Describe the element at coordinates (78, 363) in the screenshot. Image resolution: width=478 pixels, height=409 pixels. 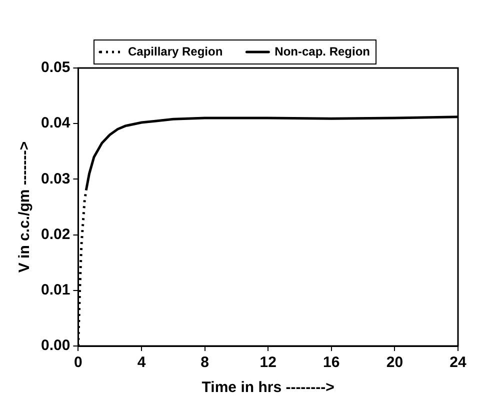
I see `x-tick-label: 0` at that location.